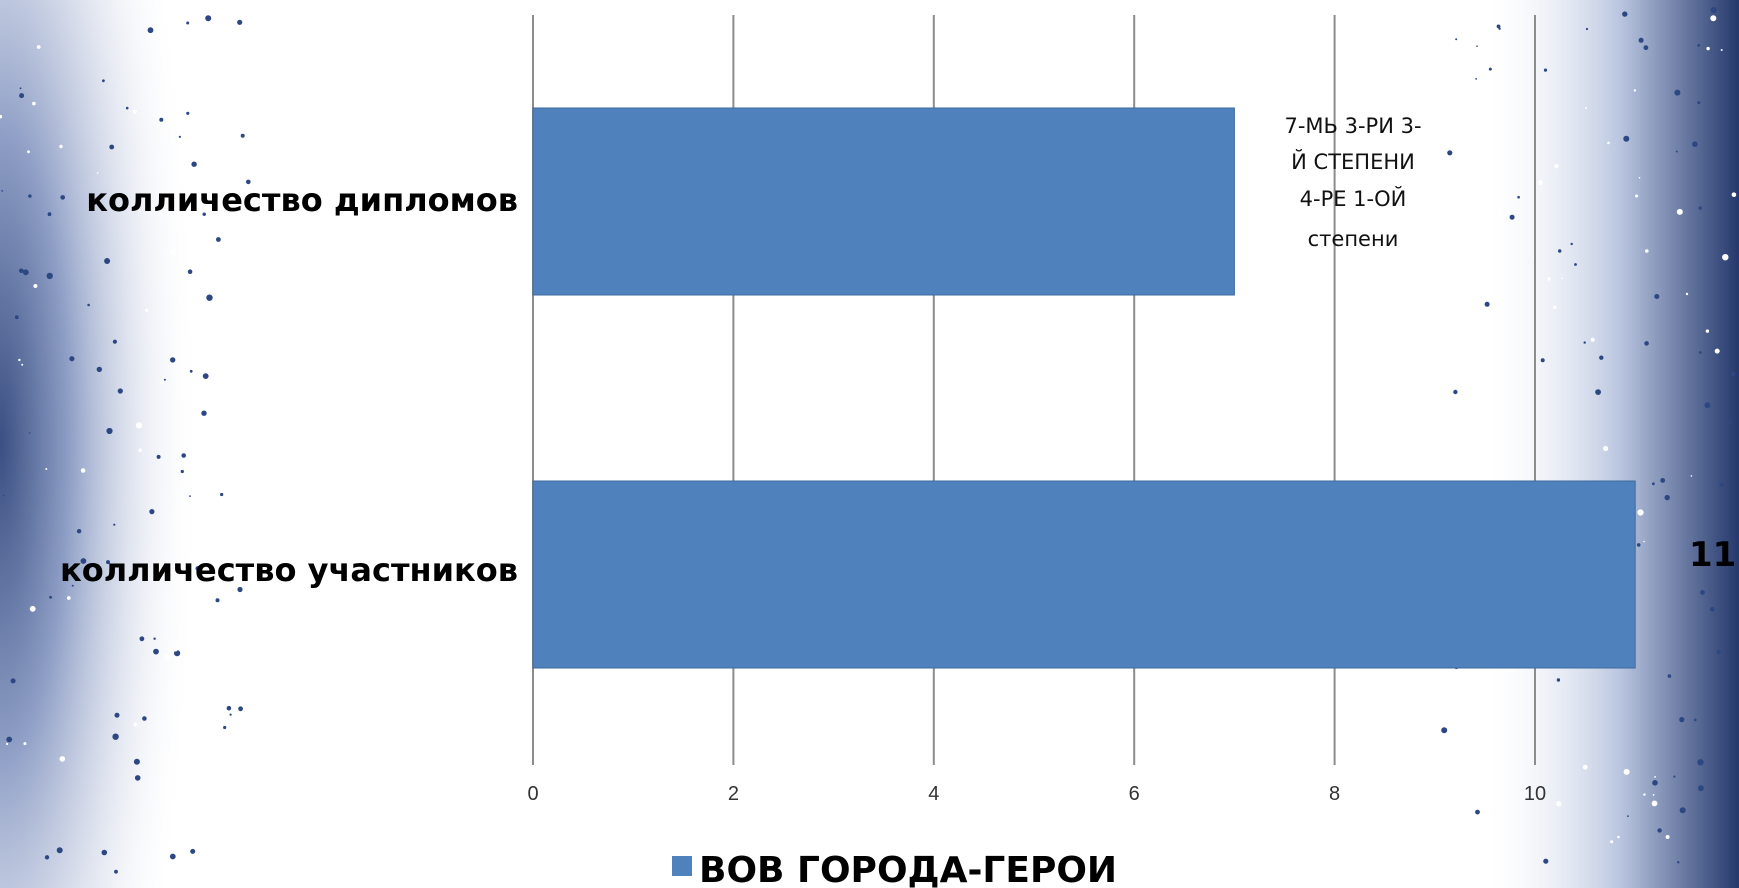 This screenshot has height=888, width=1739. What do you see at coordinates (1036, 794) in the screenshot?
I see `x-axis-ticks: 0 2 4 6 8 10` at bounding box center [1036, 794].